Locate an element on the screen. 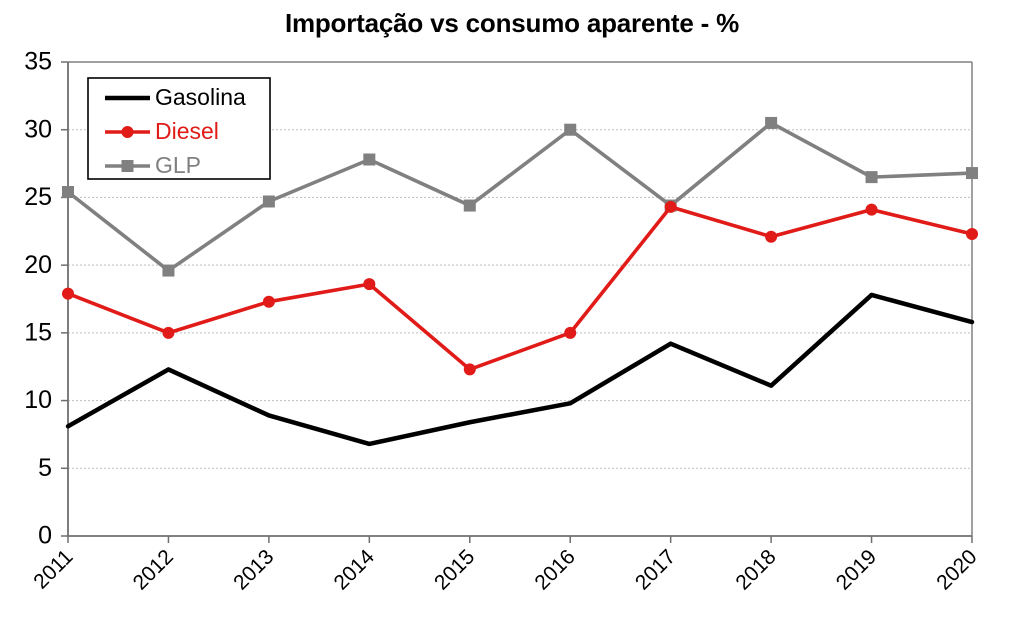 The height and width of the screenshot is (639, 1024). chart-legend: Gasolina Diesel GLP is located at coordinates (179, 128).